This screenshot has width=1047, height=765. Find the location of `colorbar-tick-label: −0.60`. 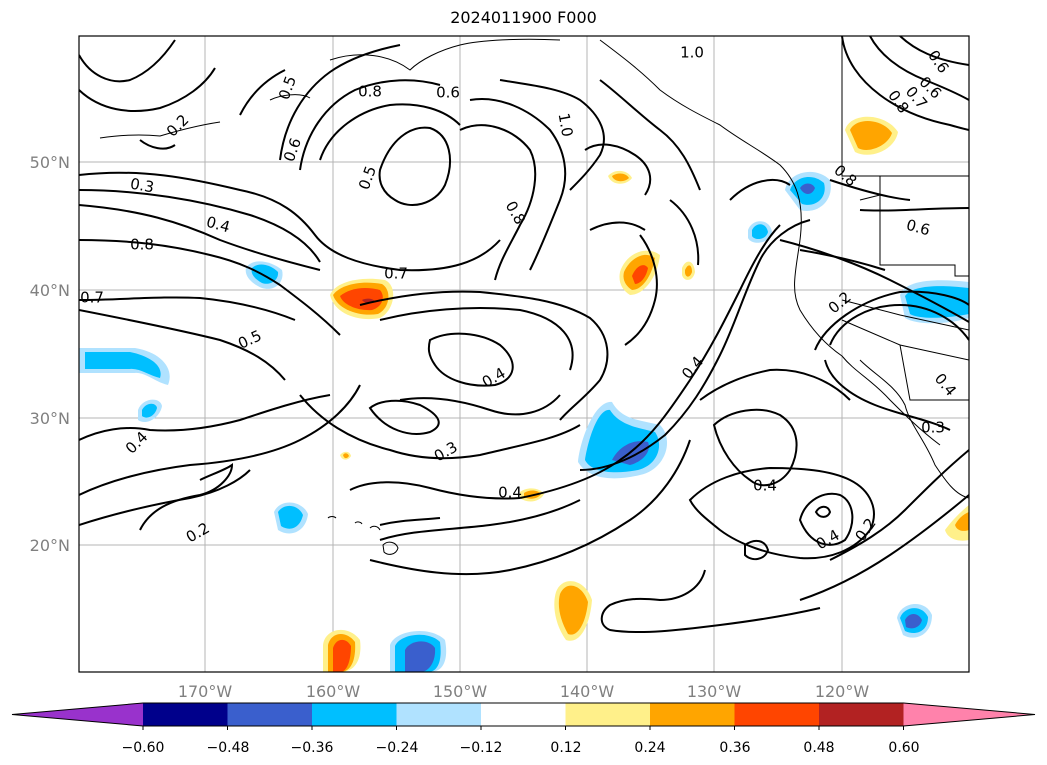

colorbar-tick-label: −0.60 is located at coordinates (143, 748).